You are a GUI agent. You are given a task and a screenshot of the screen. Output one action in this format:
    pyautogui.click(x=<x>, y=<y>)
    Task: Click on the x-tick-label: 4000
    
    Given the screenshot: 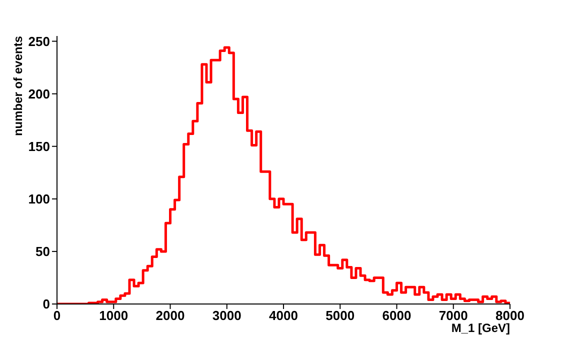 What is the action you would take?
    pyautogui.click(x=283, y=316)
    